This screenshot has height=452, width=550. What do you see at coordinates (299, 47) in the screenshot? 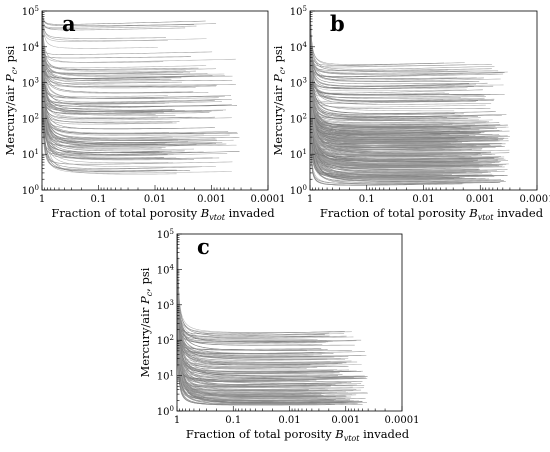
I see `y-tick-label: 10⁴` at bounding box center [299, 47].